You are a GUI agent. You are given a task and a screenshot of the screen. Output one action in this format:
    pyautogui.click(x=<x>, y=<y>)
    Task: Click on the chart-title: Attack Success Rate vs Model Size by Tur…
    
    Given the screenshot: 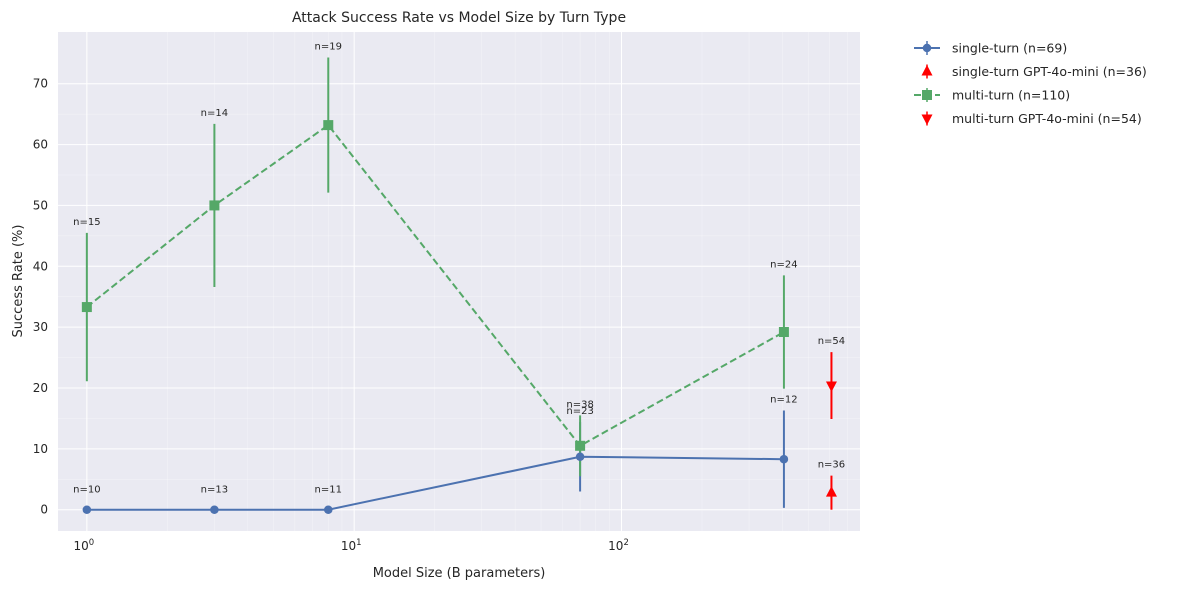 What is the action you would take?
    pyautogui.click(x=459, y=18)
    